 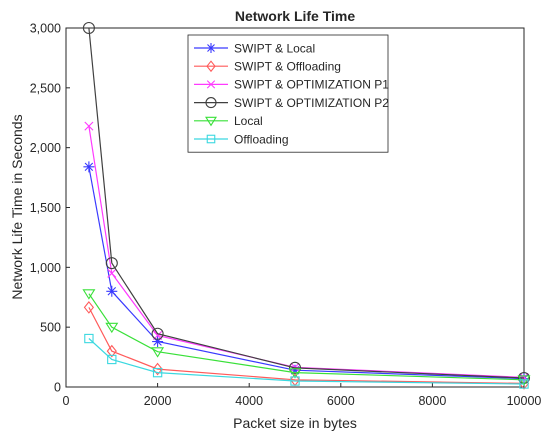 What do you see at coordinates (45, 148) in the screenshot?
I see `y-tick-label: 2,000` at bounding box center [45, 148].